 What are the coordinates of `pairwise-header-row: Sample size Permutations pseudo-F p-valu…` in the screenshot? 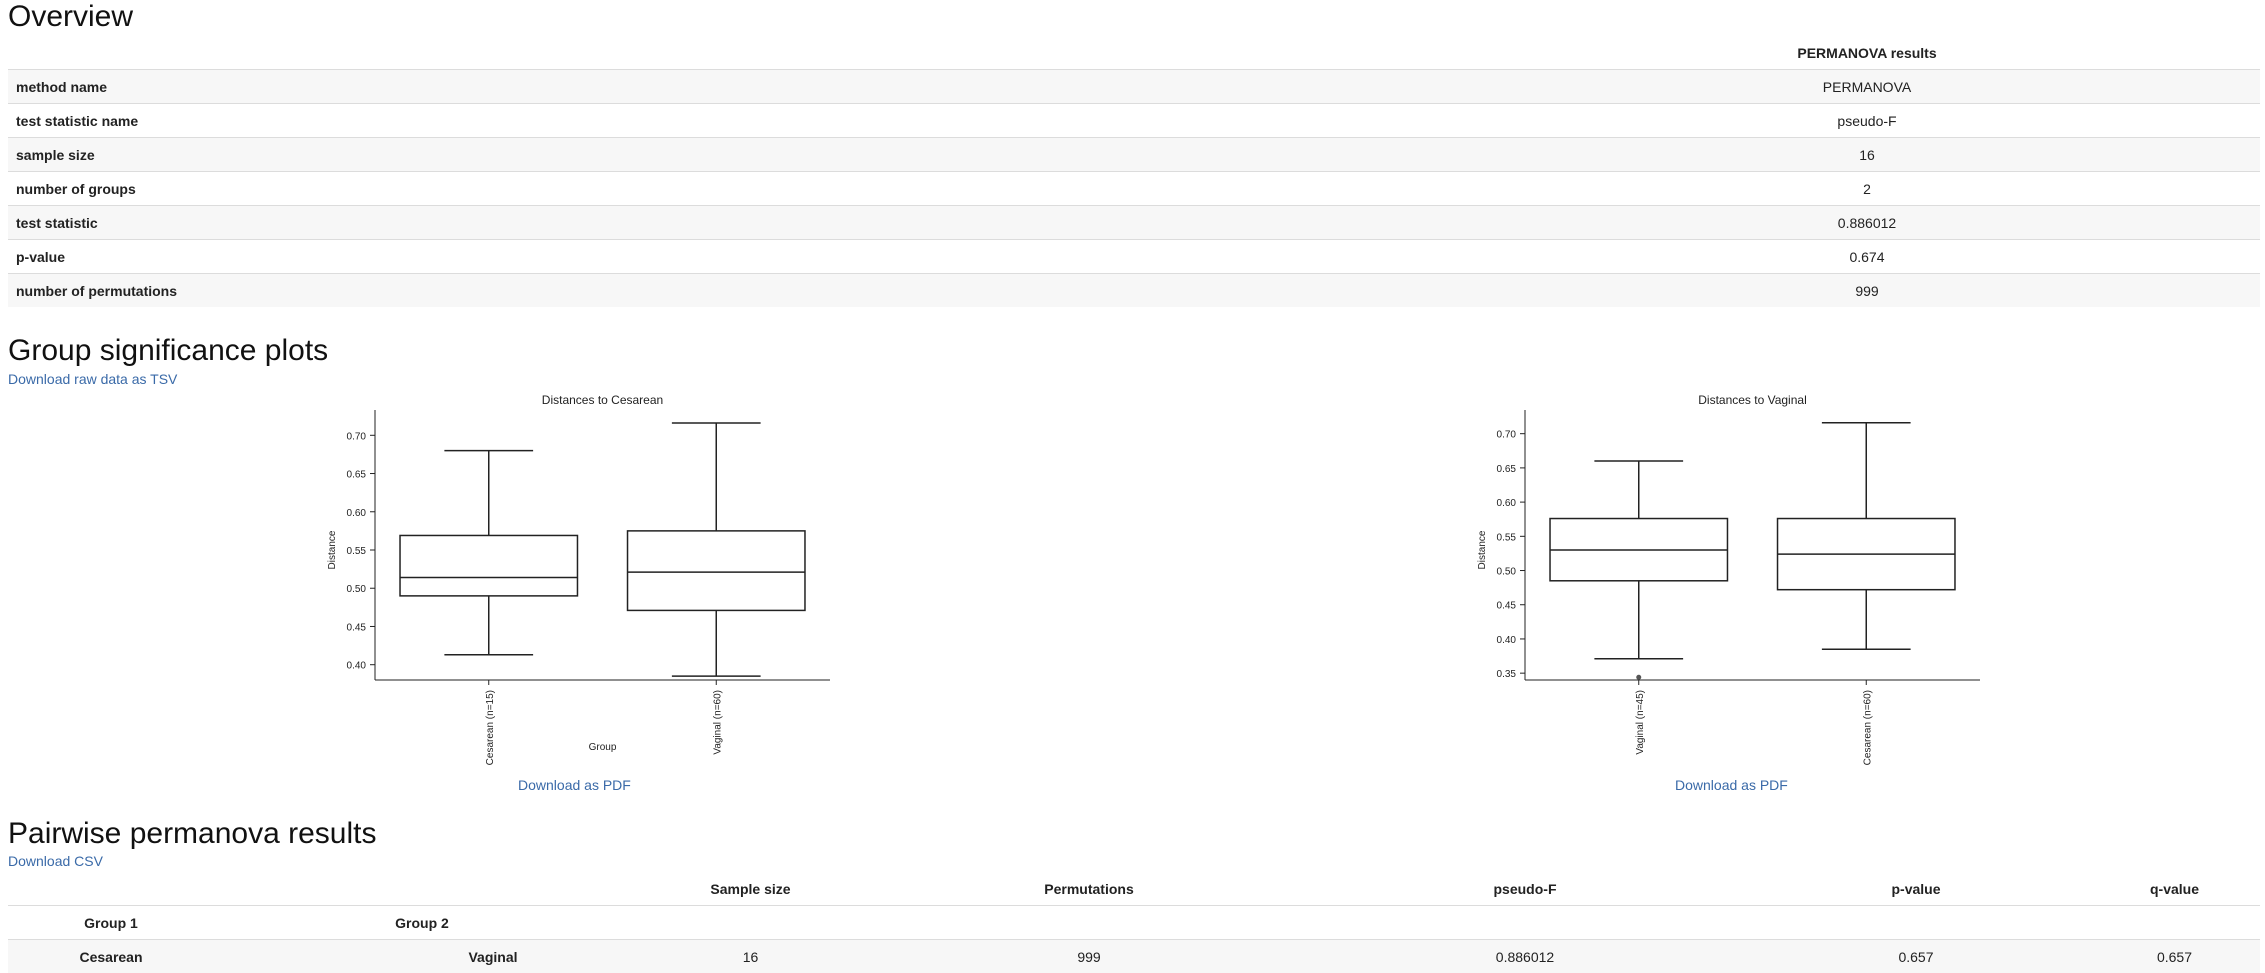 It's located at (1134, 889).